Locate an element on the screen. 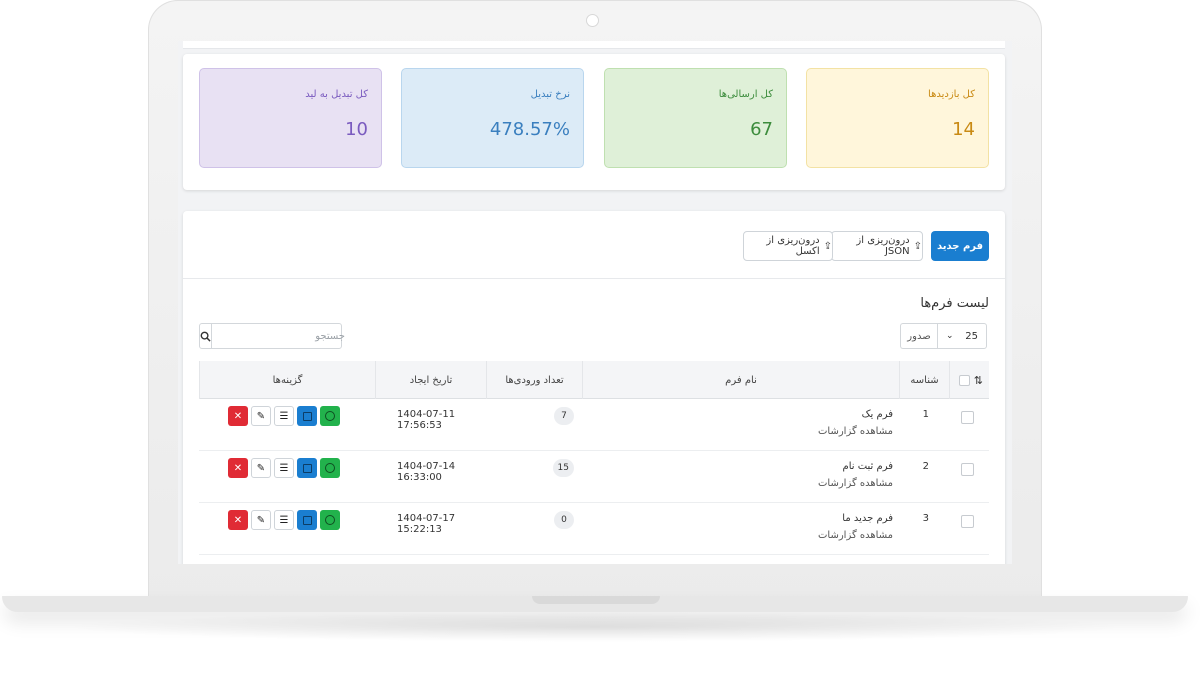 The height and width of the screenshot is (681, 1200). row-id: 1 is located at coordinates (925, 414).